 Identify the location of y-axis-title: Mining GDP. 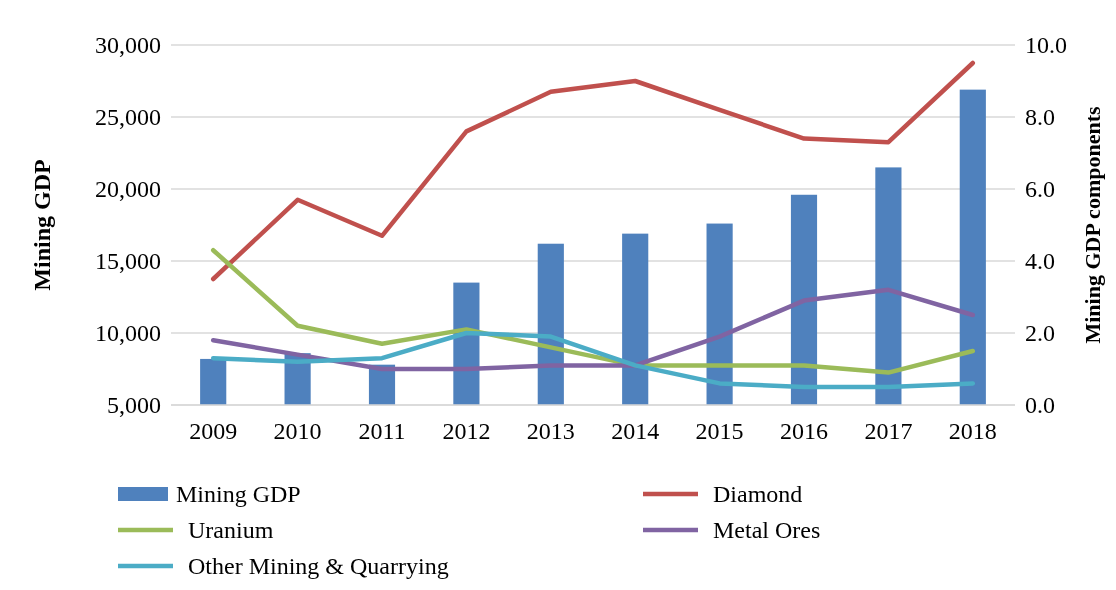
(42, 225).